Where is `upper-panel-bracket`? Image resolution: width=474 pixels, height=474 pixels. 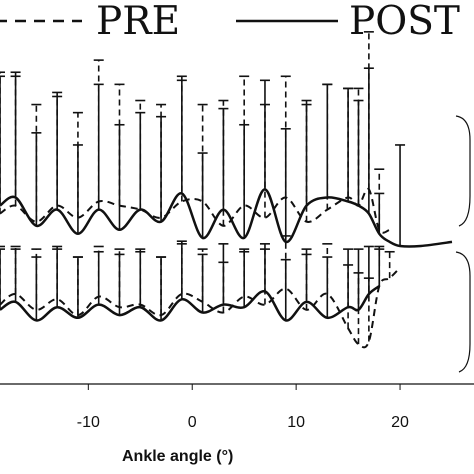 upper-panel-bracket is located at coordinates (463, 171).